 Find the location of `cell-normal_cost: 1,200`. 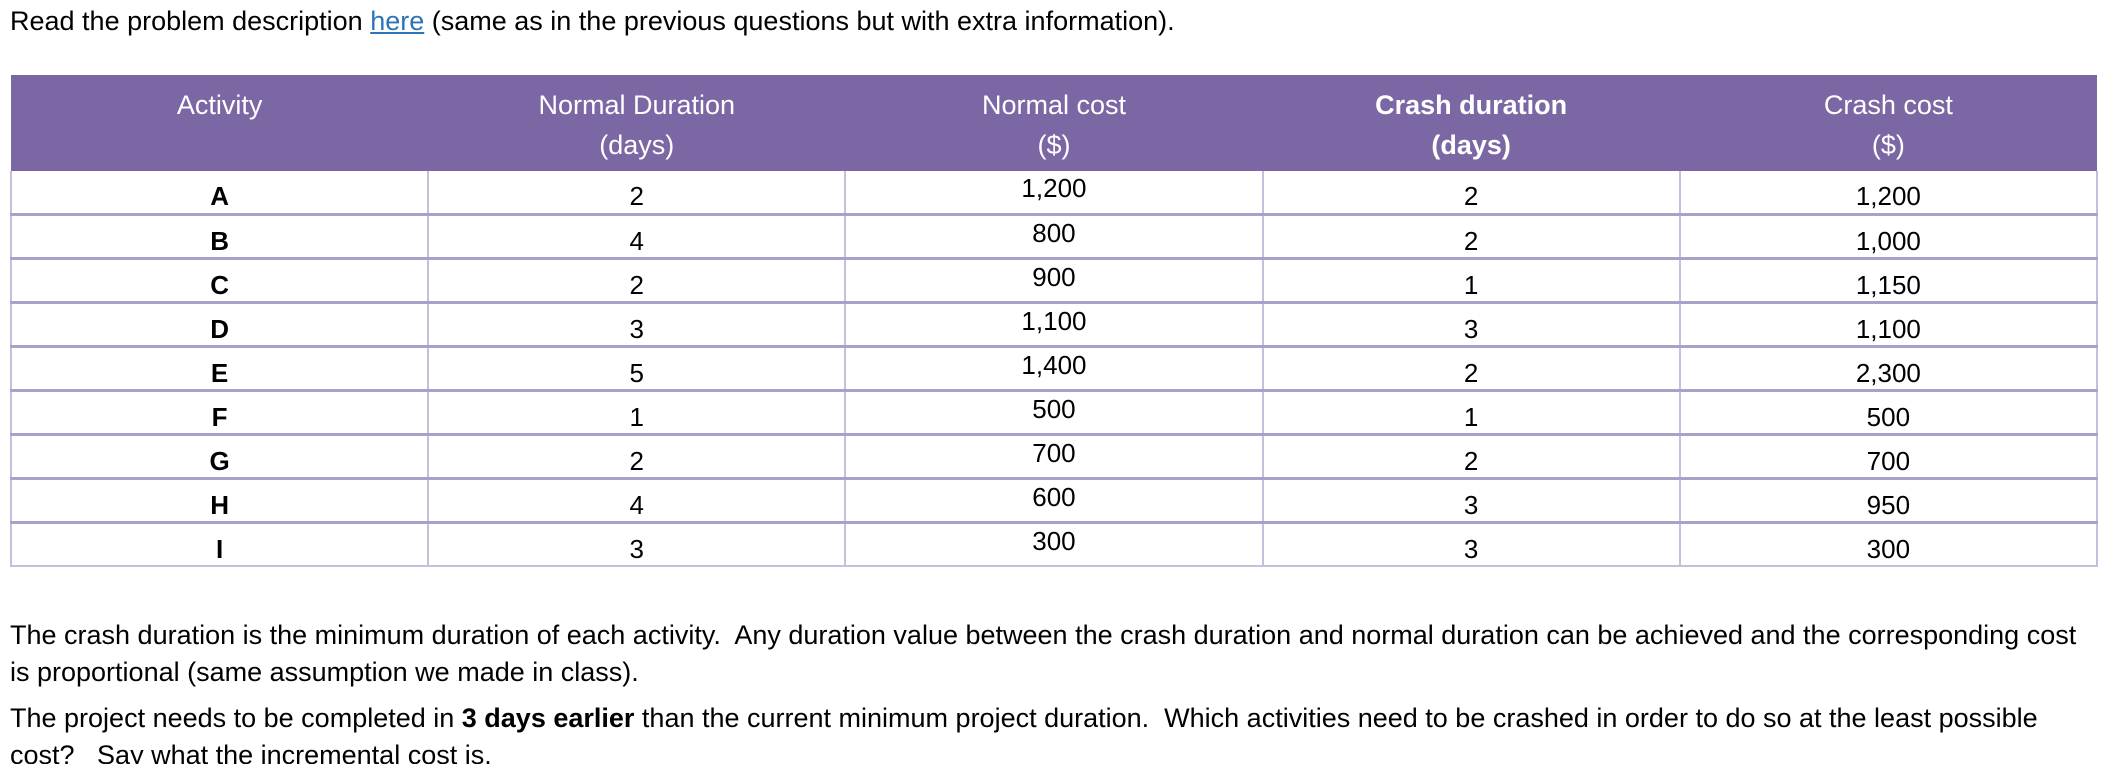

cell-normal_cost: 1,200 is located at coordinates (1054, 193).